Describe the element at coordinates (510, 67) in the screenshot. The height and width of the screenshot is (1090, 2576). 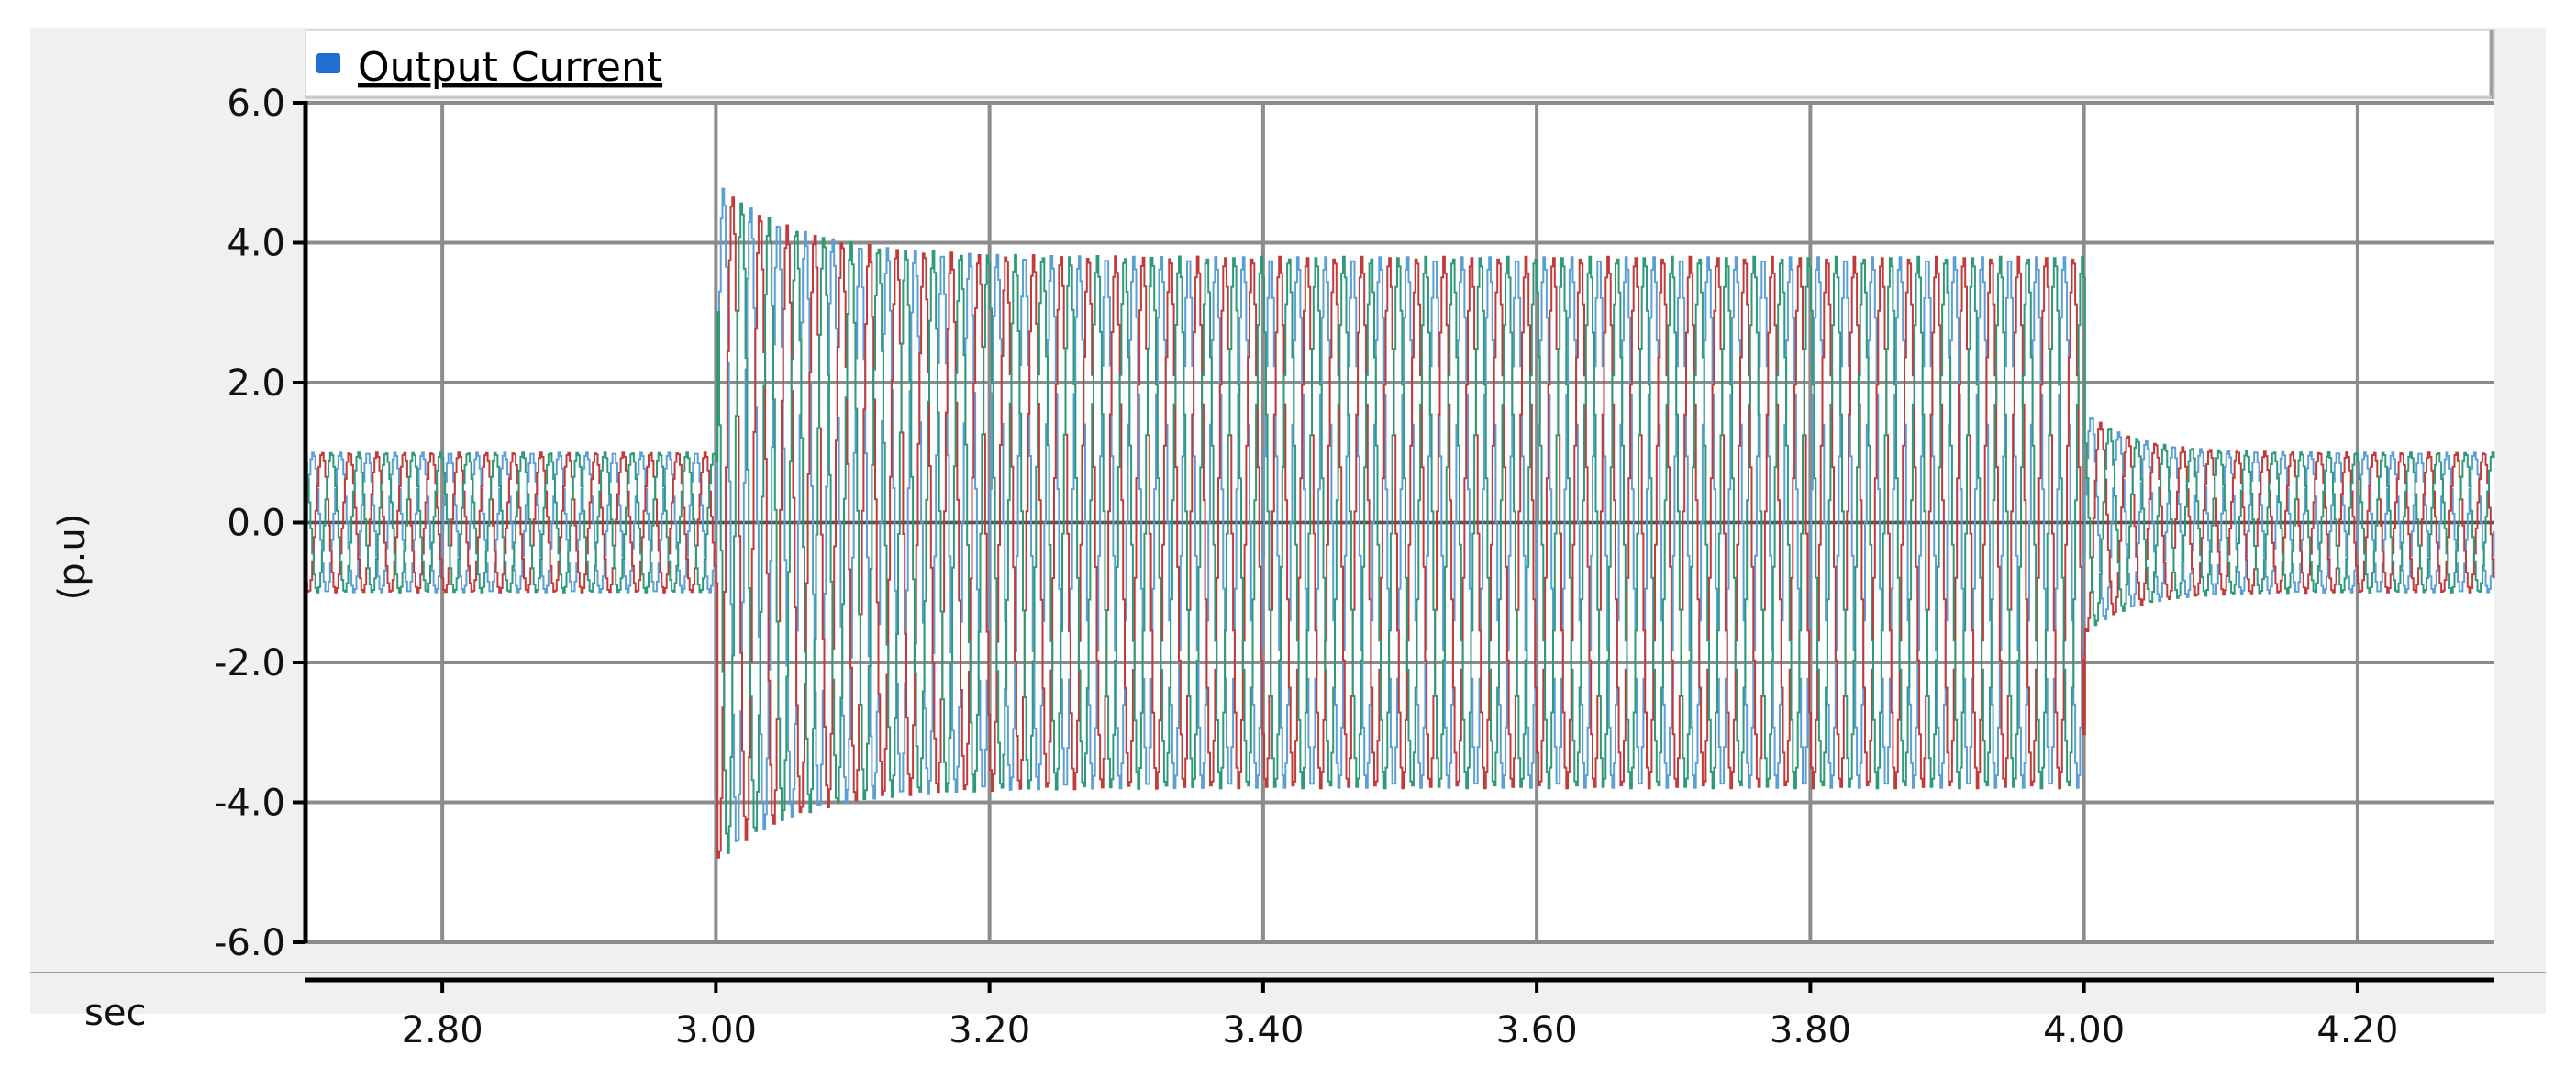
I see `legend-label: Output Current` at that location.